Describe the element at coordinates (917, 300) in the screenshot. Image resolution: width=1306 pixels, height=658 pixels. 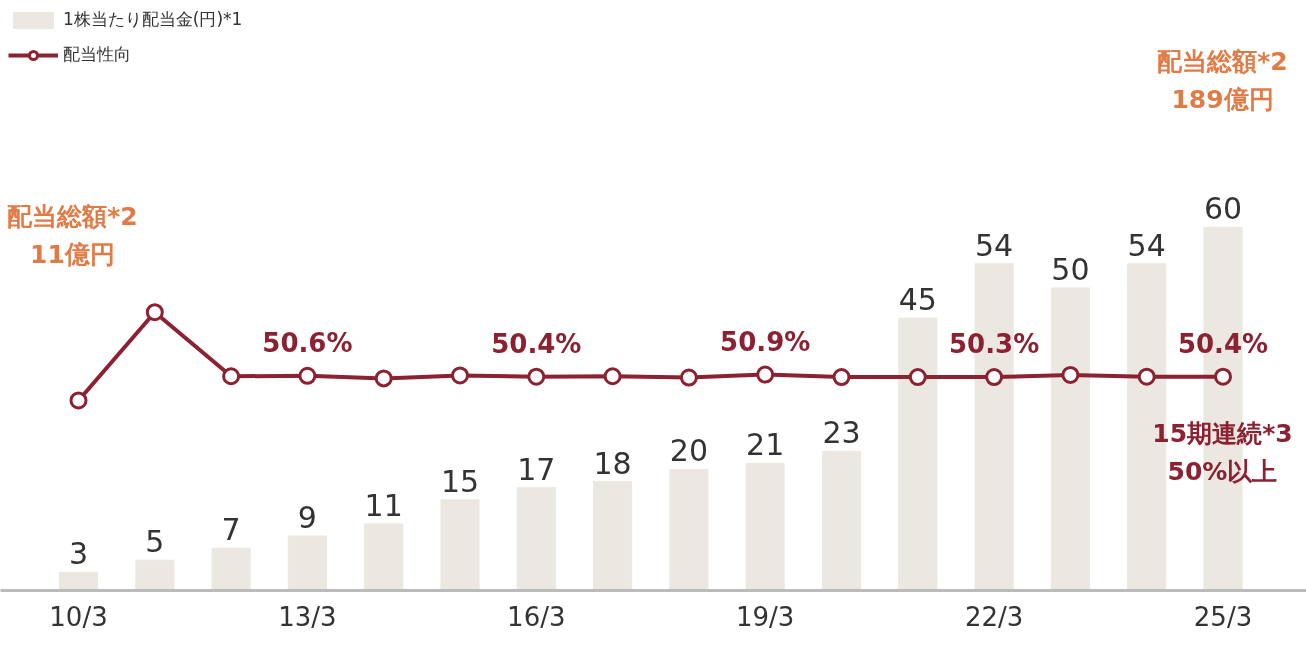
I see `data-label: 45` at that location.